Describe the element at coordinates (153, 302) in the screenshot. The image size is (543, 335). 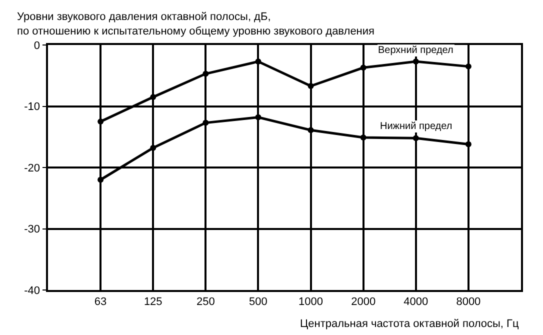
I see `x-tick-label: 125` at that location.